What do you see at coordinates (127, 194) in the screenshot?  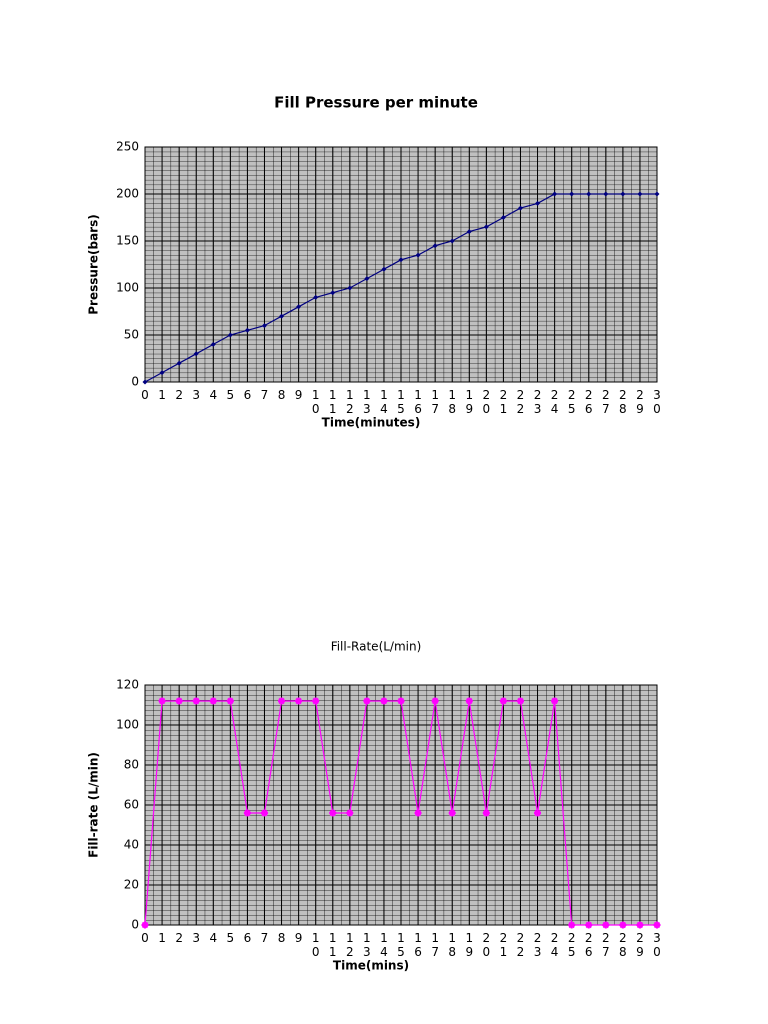 I see `y-tick-label: 200` at bounding box center [127, 194].